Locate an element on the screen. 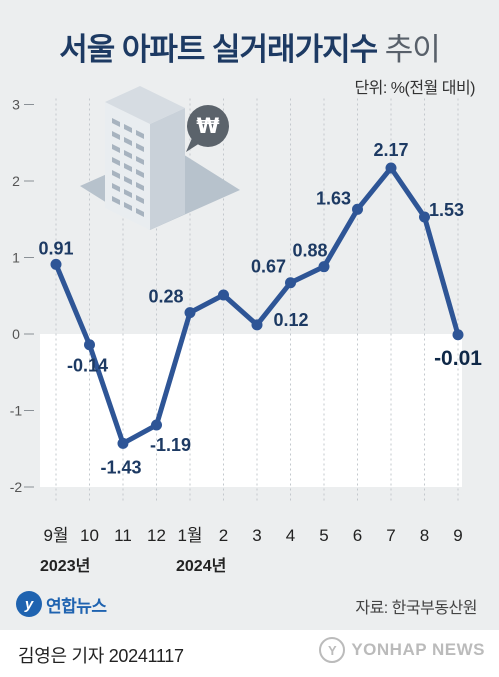  x-tick-label: 7 is located at coordinates (390, 535).